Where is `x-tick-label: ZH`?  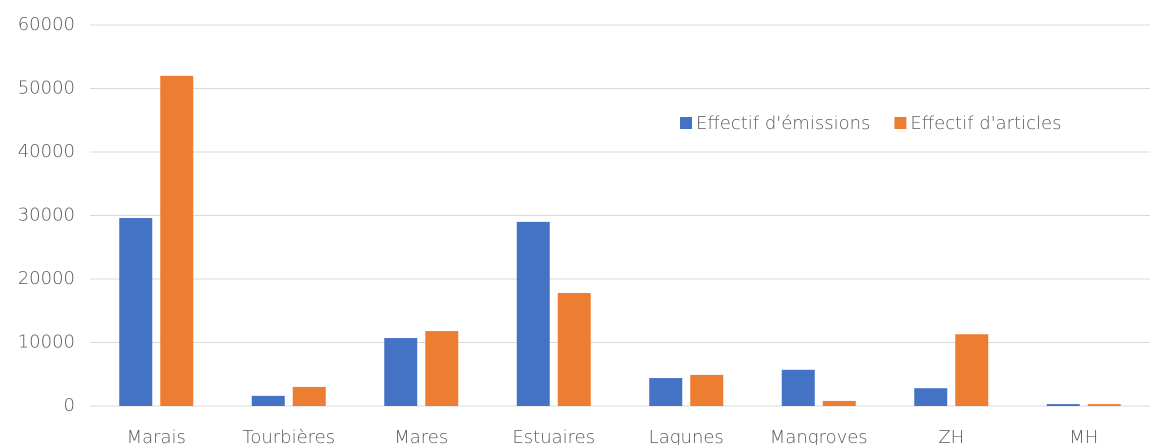 x-tick-label: ZH is located at coordinates (951, 436).